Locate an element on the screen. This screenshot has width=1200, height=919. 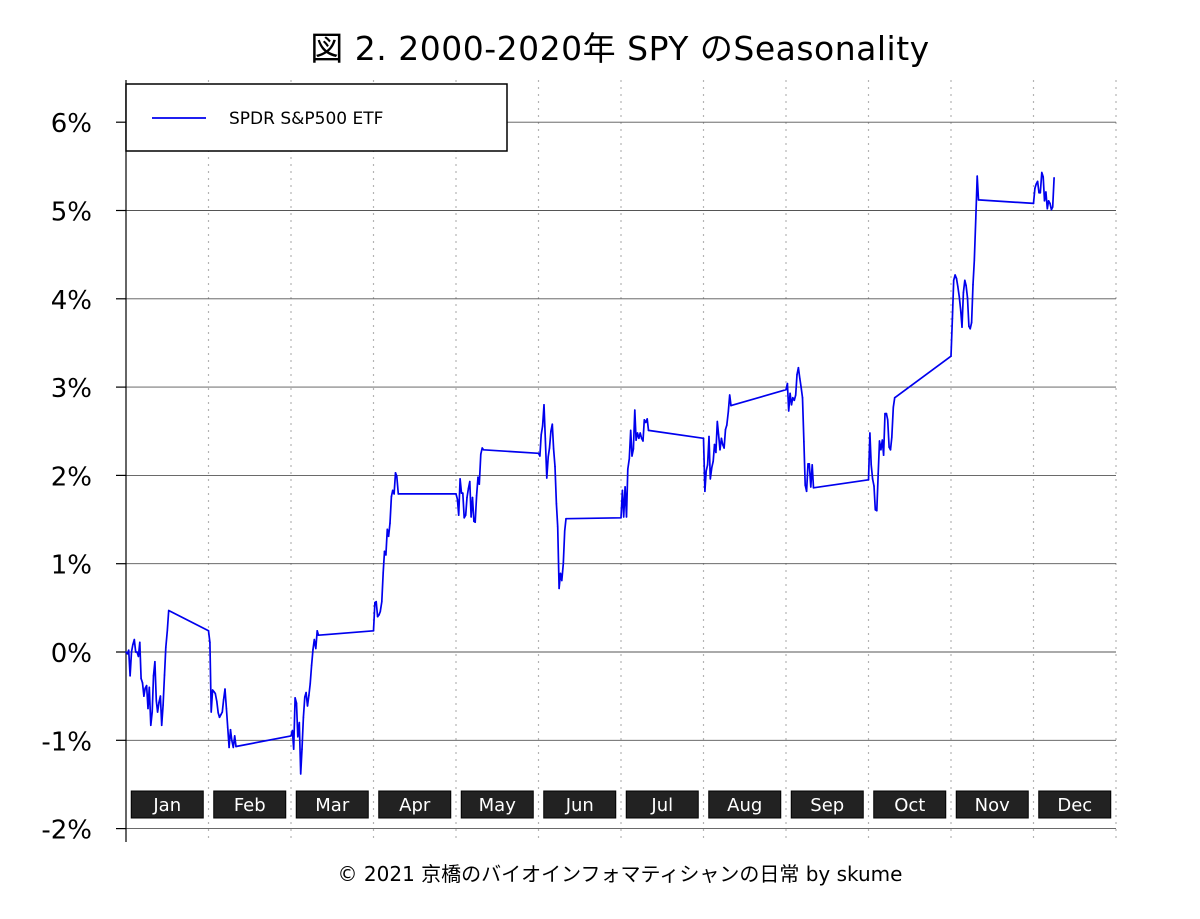
month-label: Feb is located at coordinates (250, 805).